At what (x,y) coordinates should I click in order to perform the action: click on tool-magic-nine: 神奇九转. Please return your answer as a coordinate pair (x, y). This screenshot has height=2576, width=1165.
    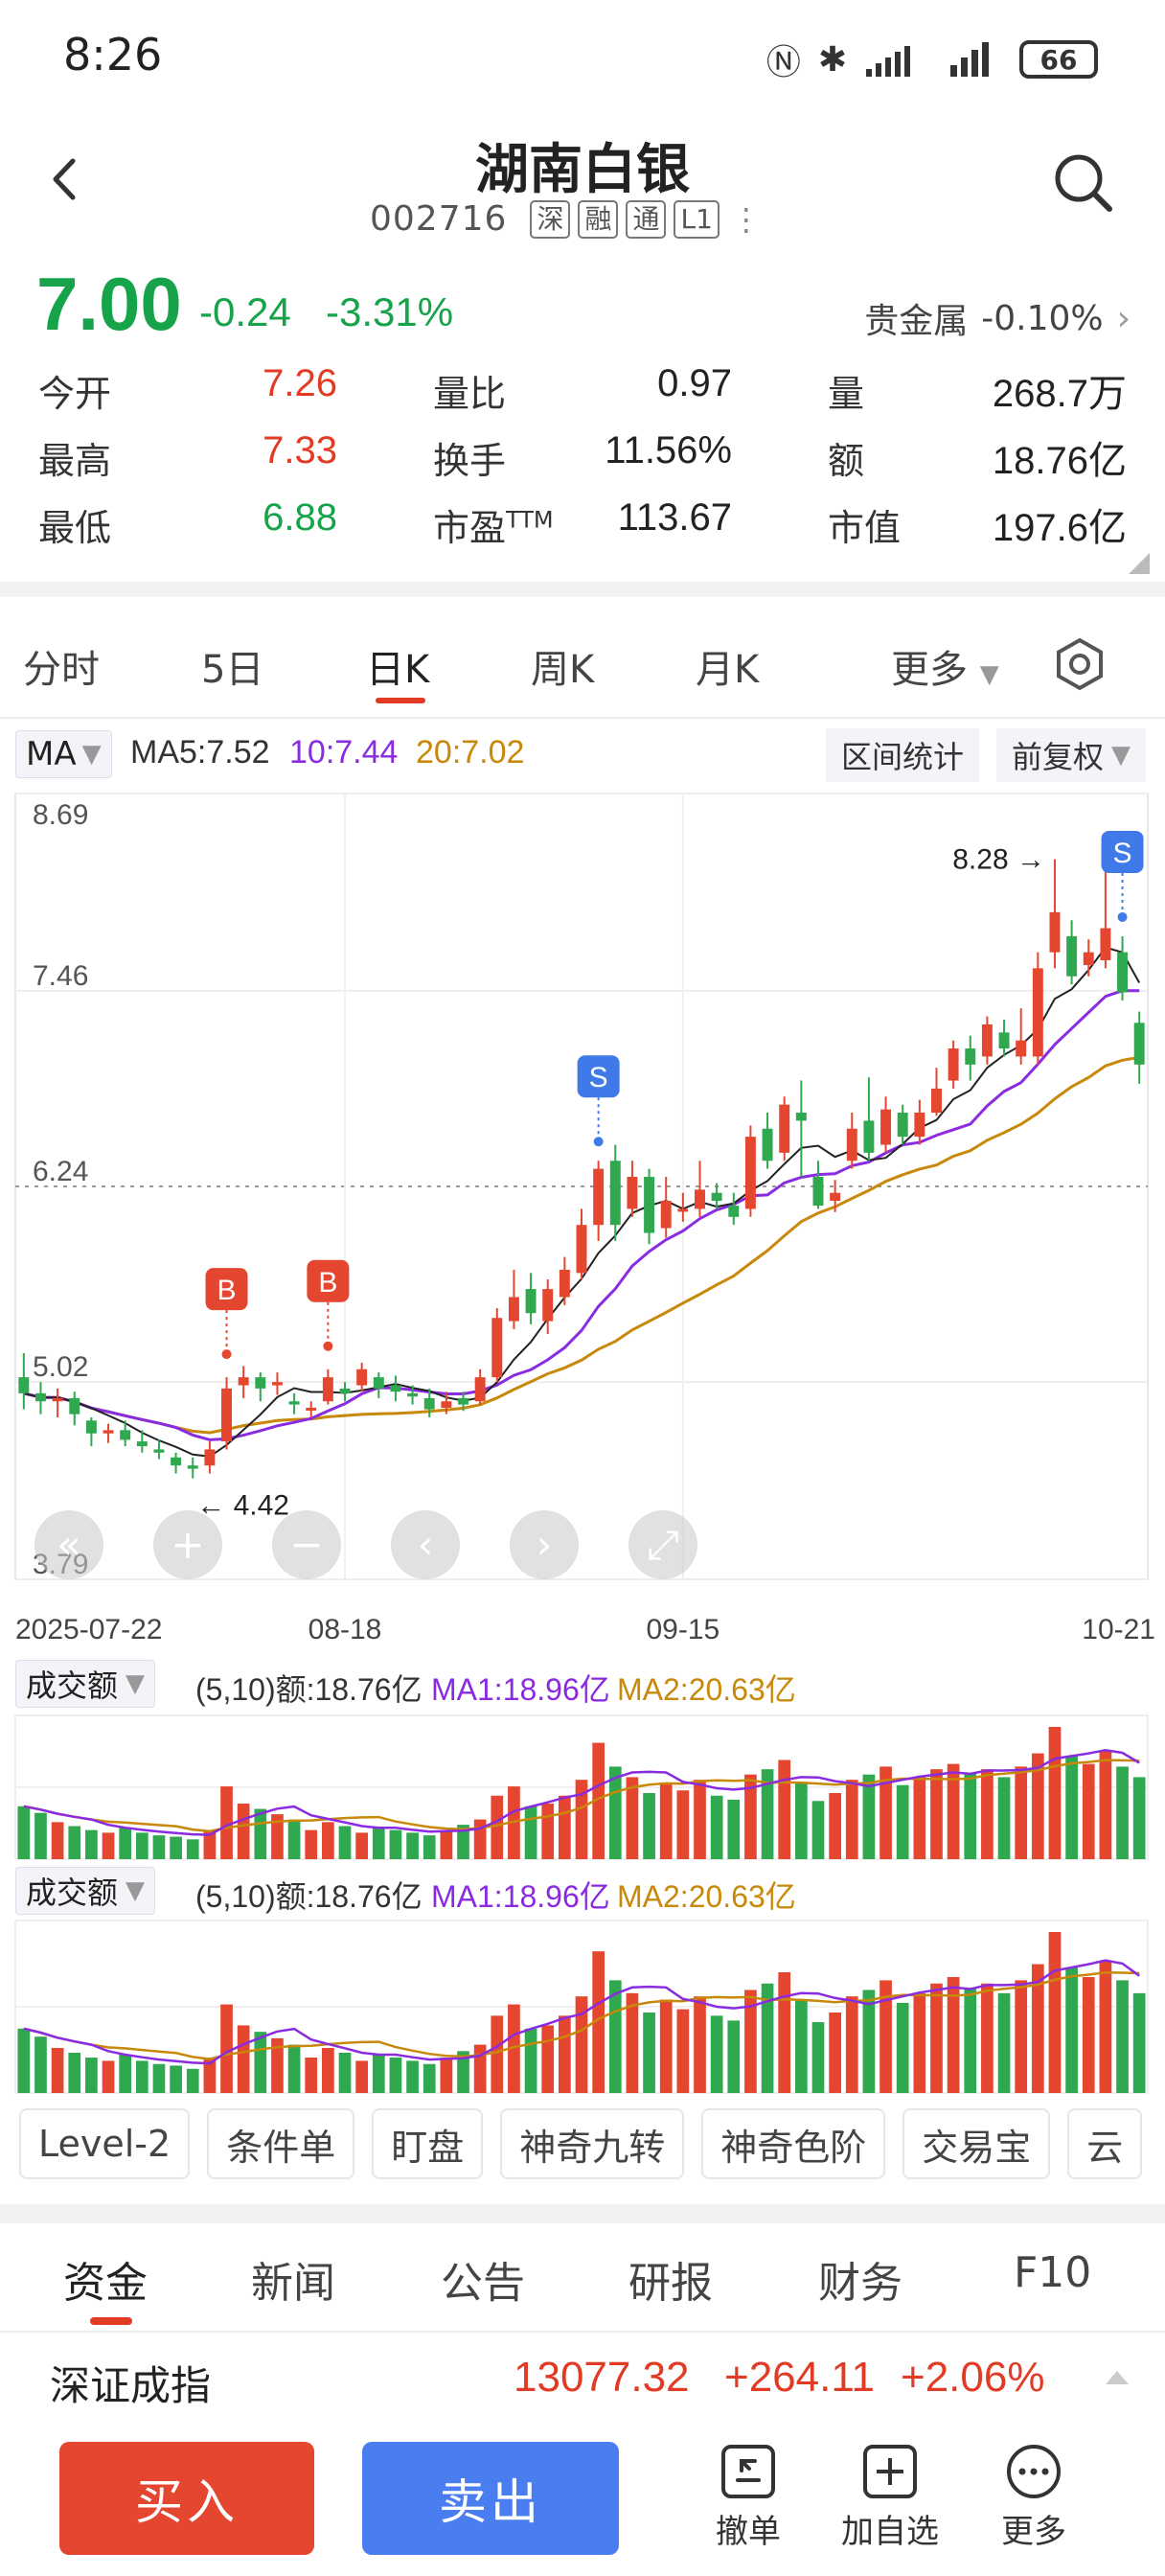
    Looking at the image, I should click on (593, 2143).